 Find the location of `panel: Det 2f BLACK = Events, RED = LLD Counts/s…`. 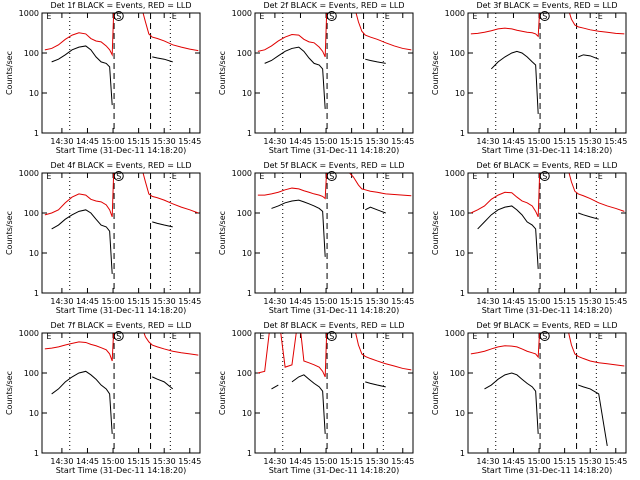

panel: Det 2f BLACK = Events, RED = LLD Counts/s… is located at coordinates (316, 78).